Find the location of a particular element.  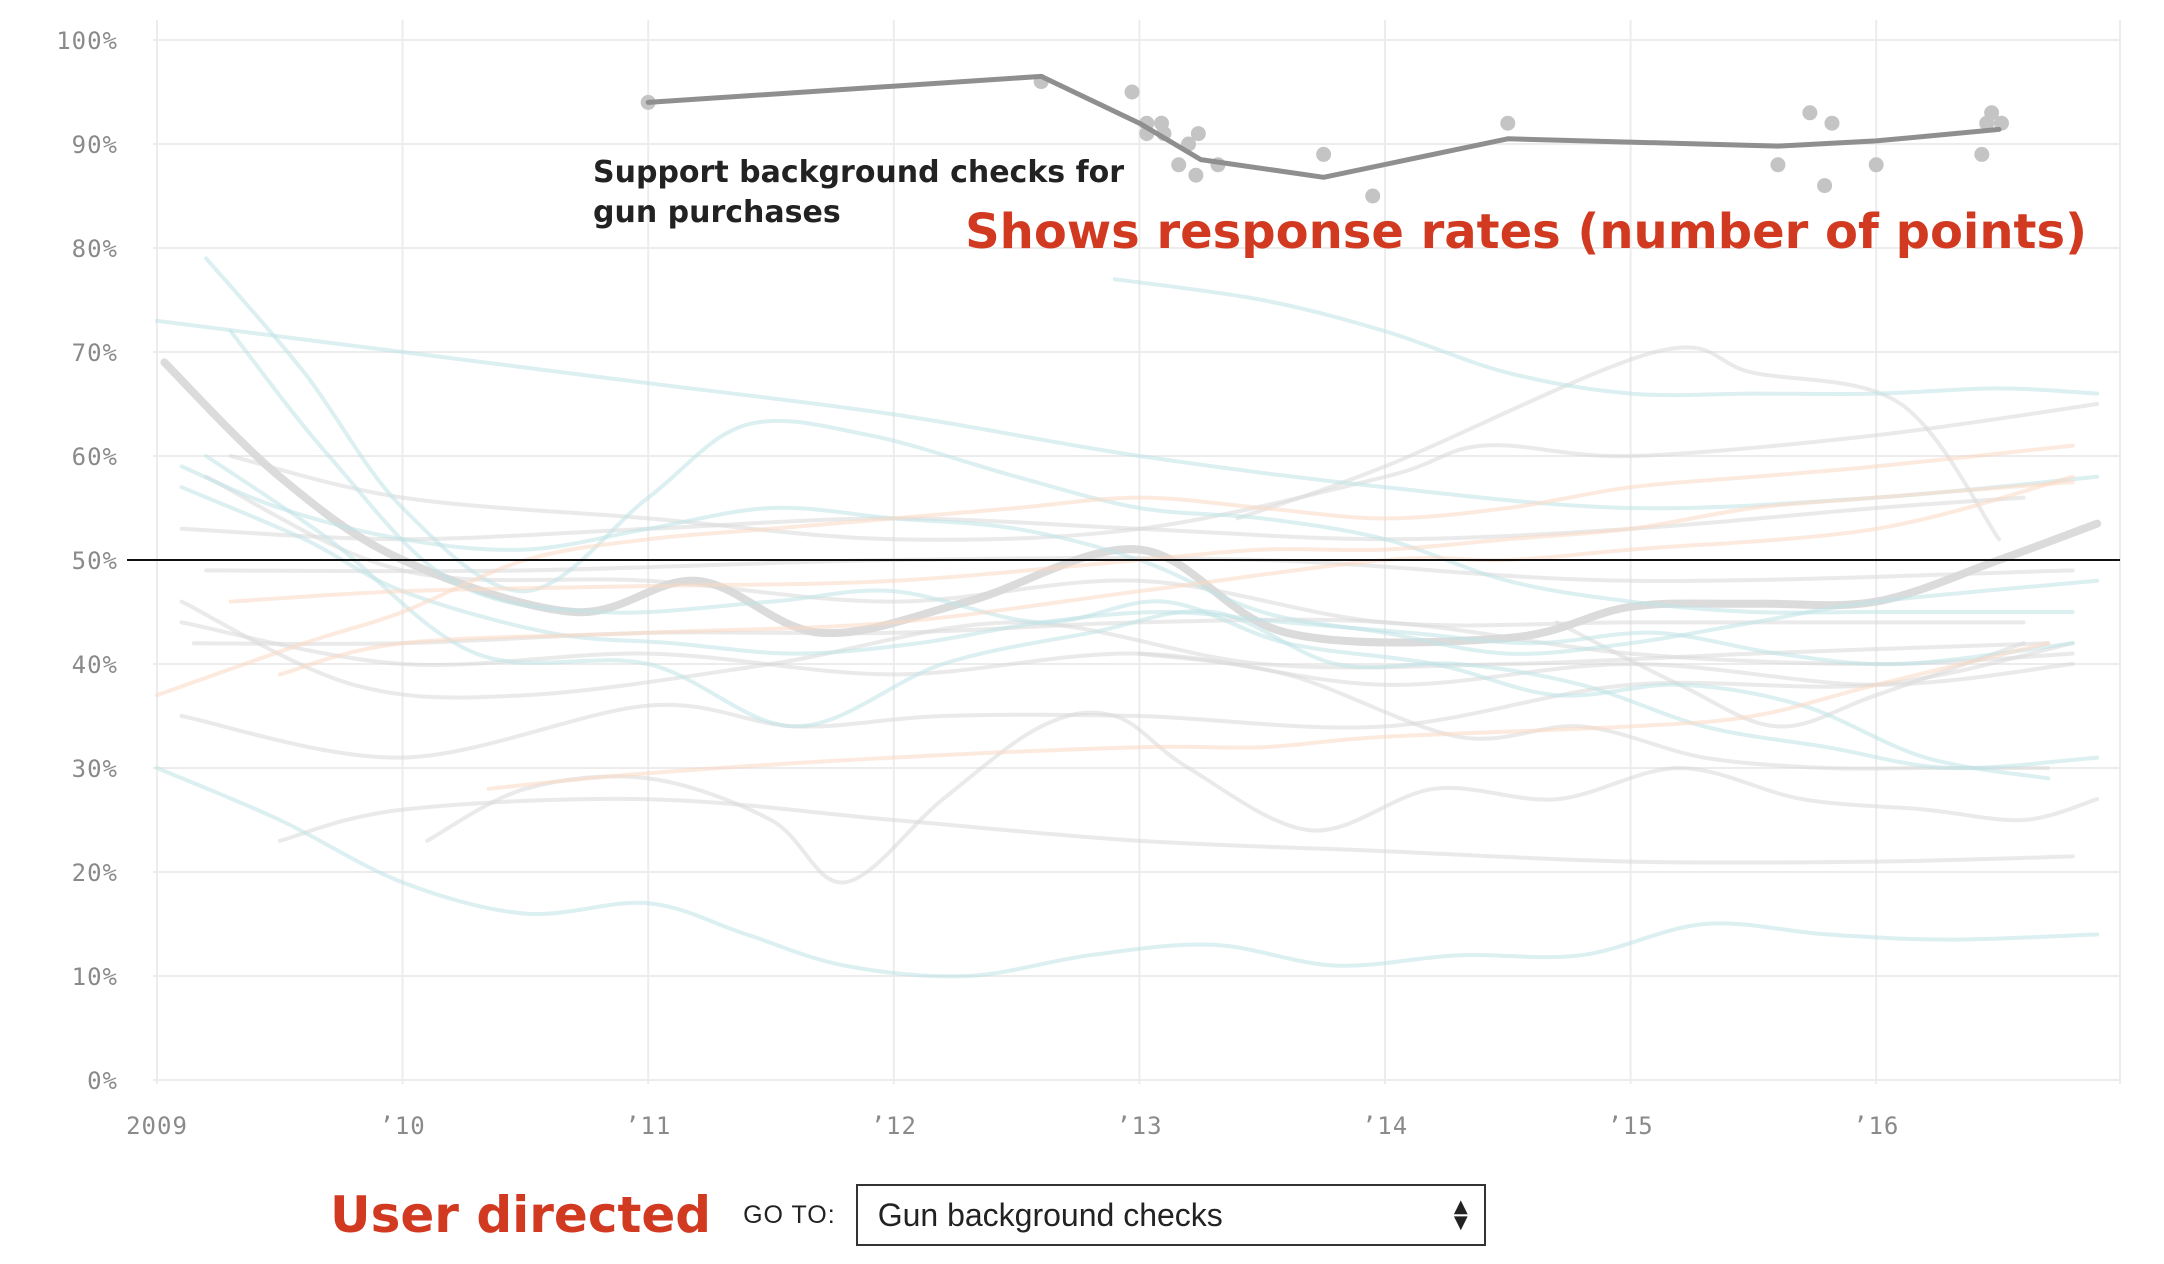

x-tick-label: ’16 is located at coordinates (1876, 1126).